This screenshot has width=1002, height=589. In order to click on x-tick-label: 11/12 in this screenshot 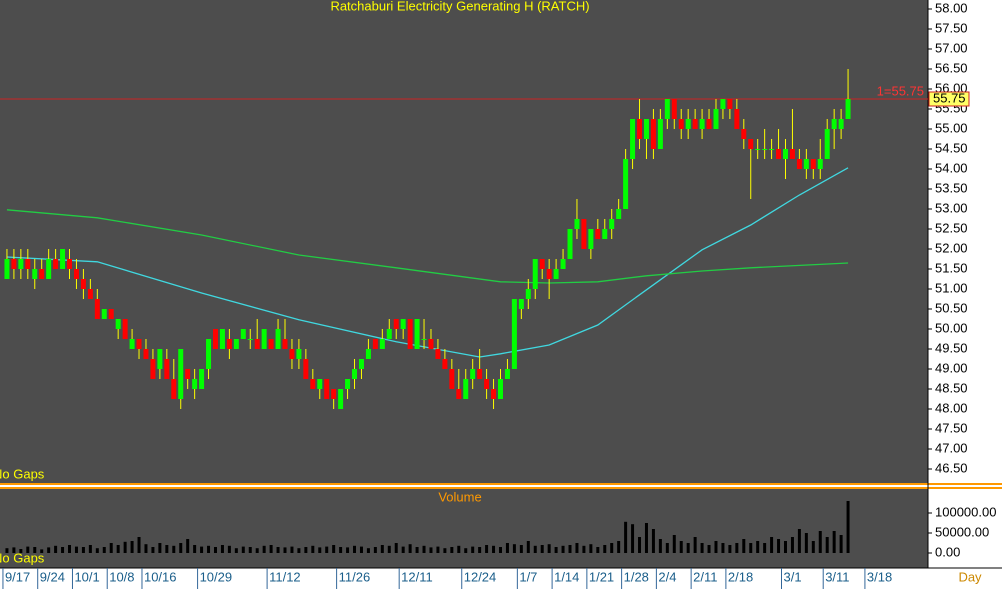, I will do `click(285, 576)`.